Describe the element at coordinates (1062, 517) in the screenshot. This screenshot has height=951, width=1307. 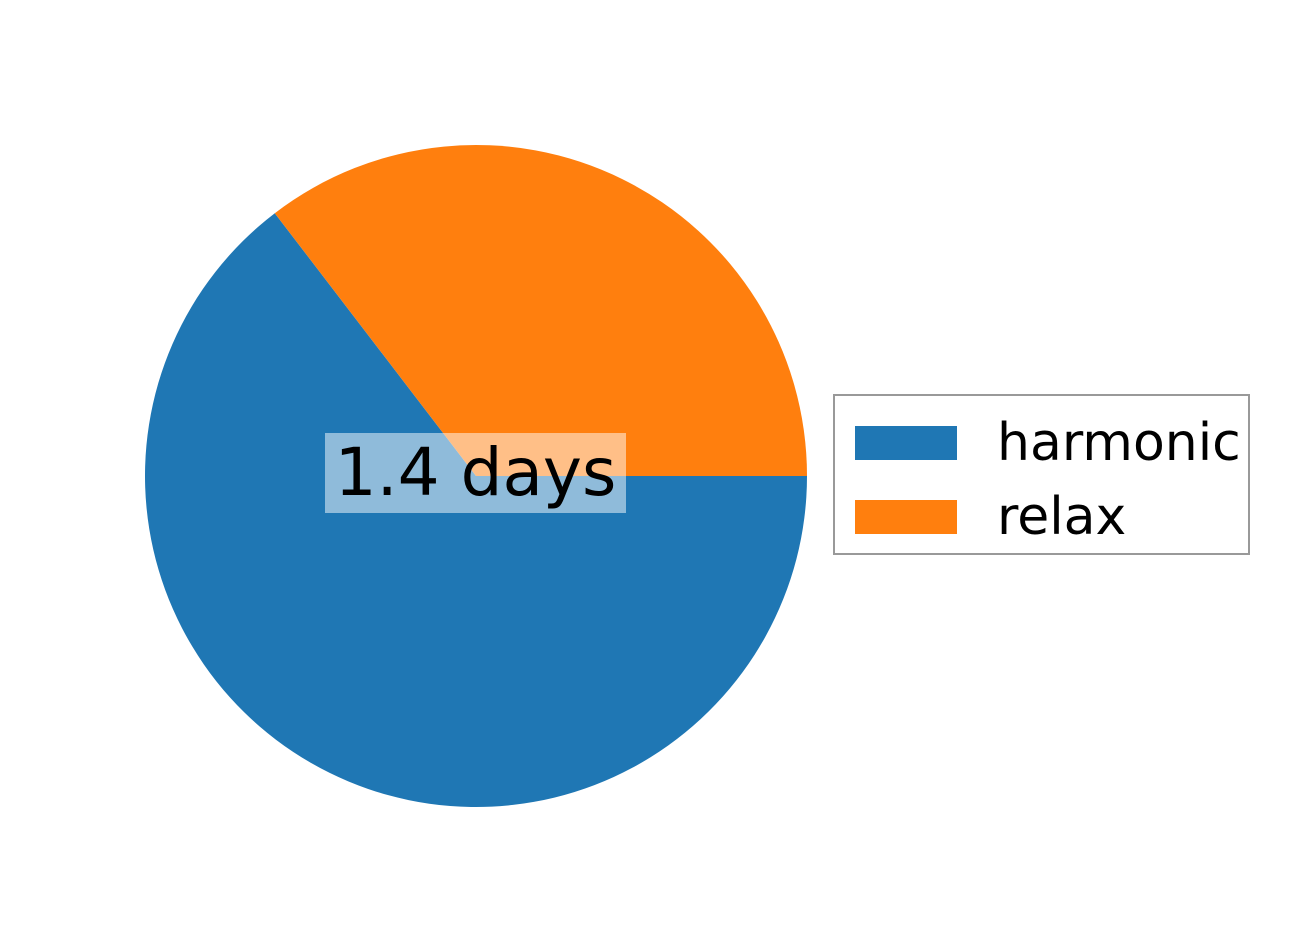
I see `legend-label-relax: relax` at that location.